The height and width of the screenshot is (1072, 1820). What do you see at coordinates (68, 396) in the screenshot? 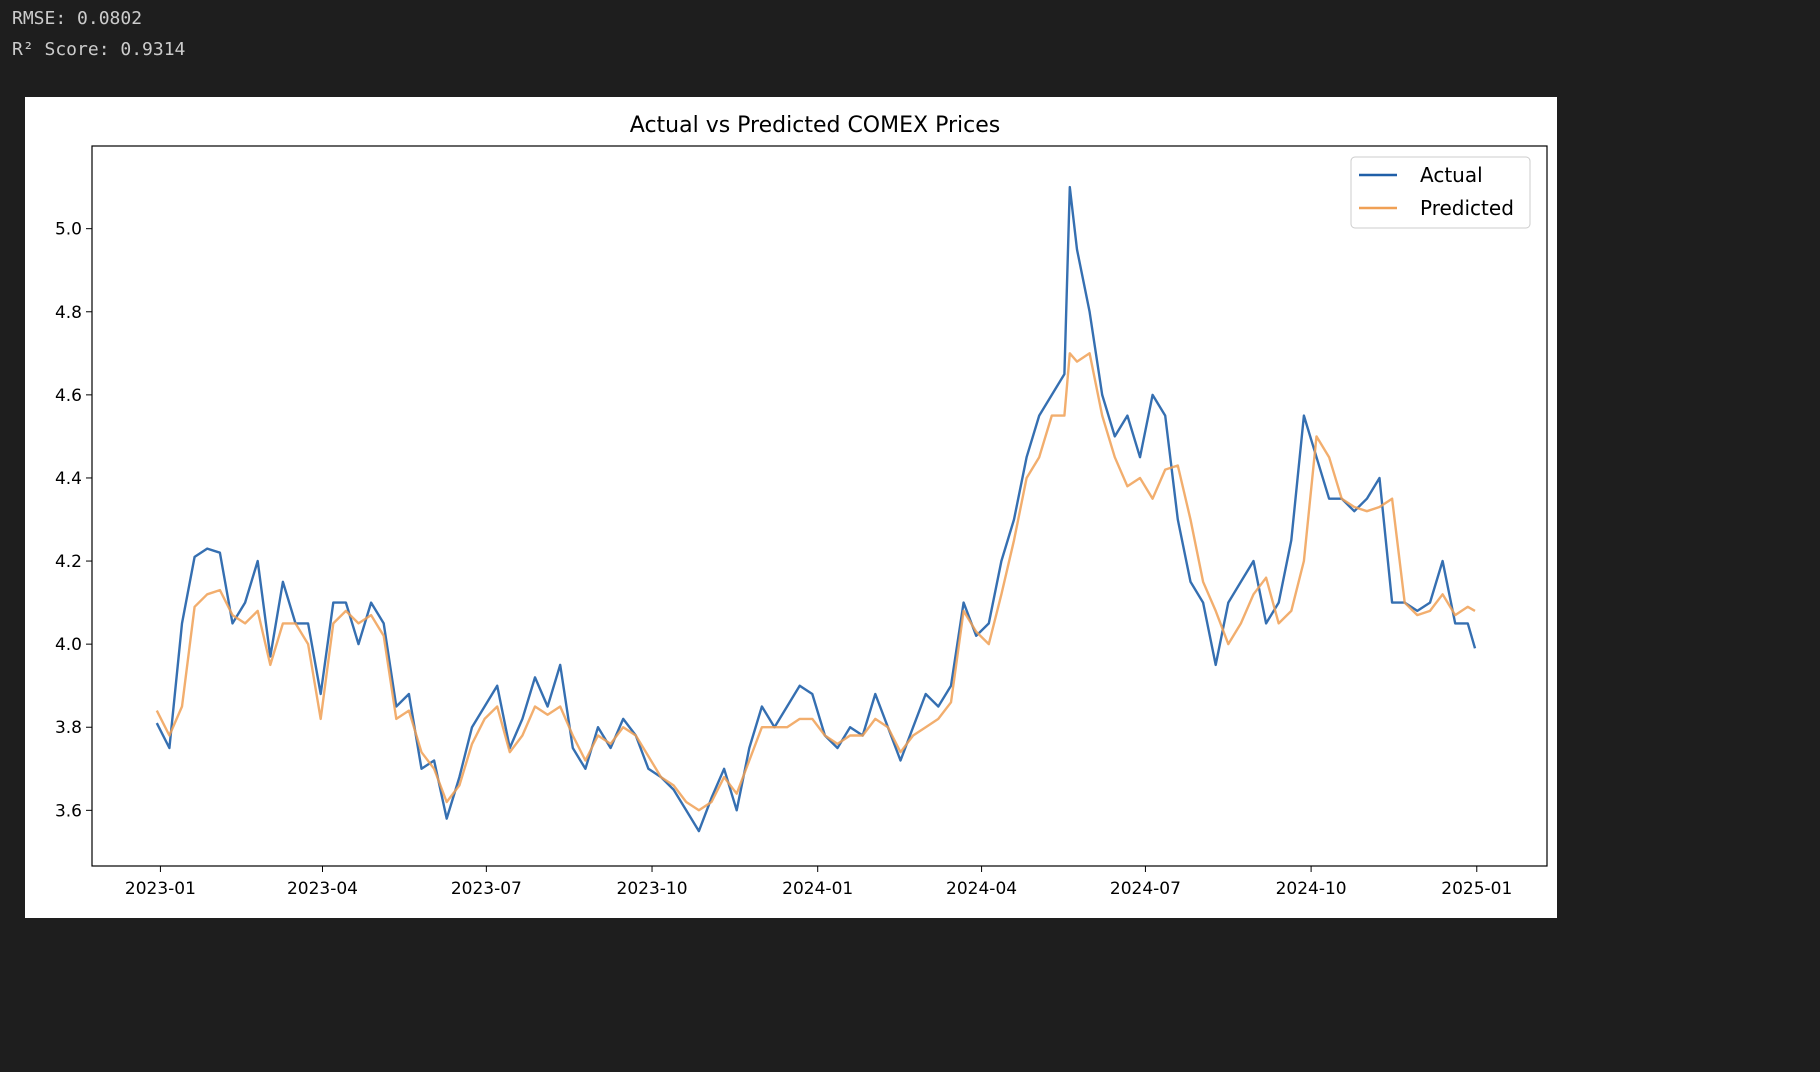
I see `y-tick-label: 4.6` at bounding box center [68, 396].